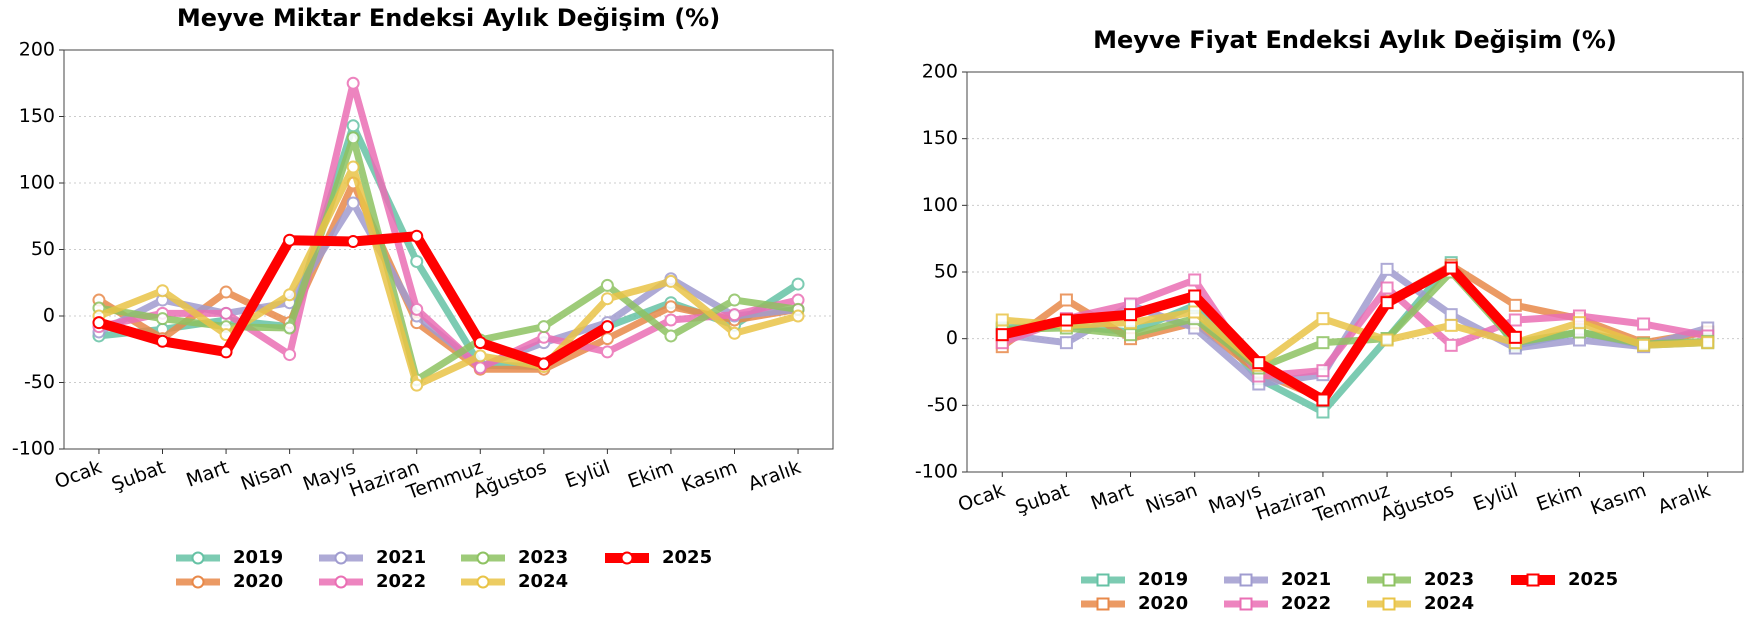 This screenshot has width=1759, height=625. I want to click on x-tick-label: Ağustos, so click(1417, 502).